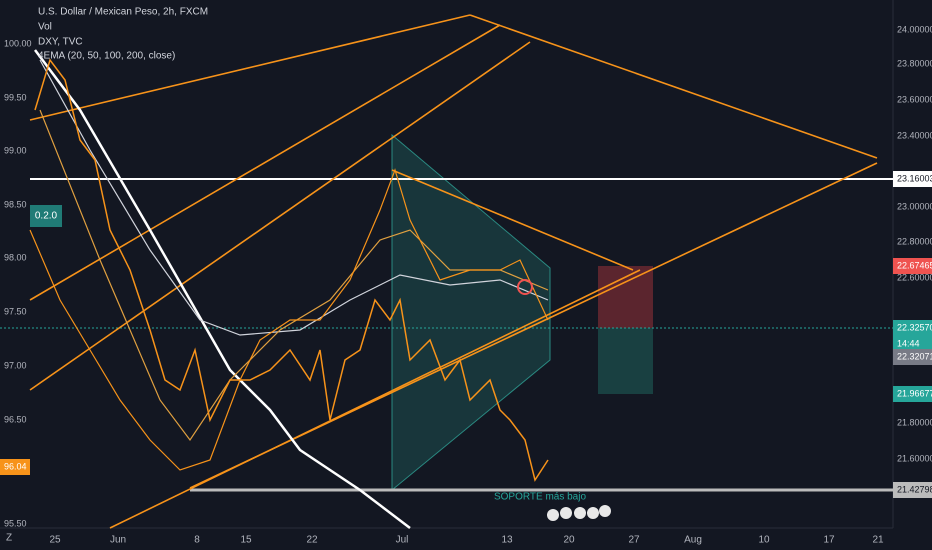  What do you see at coordinates (914, 63) in the screenshot?
I see `right-tick-label: 23.80000` at bounding box center [914, 63].